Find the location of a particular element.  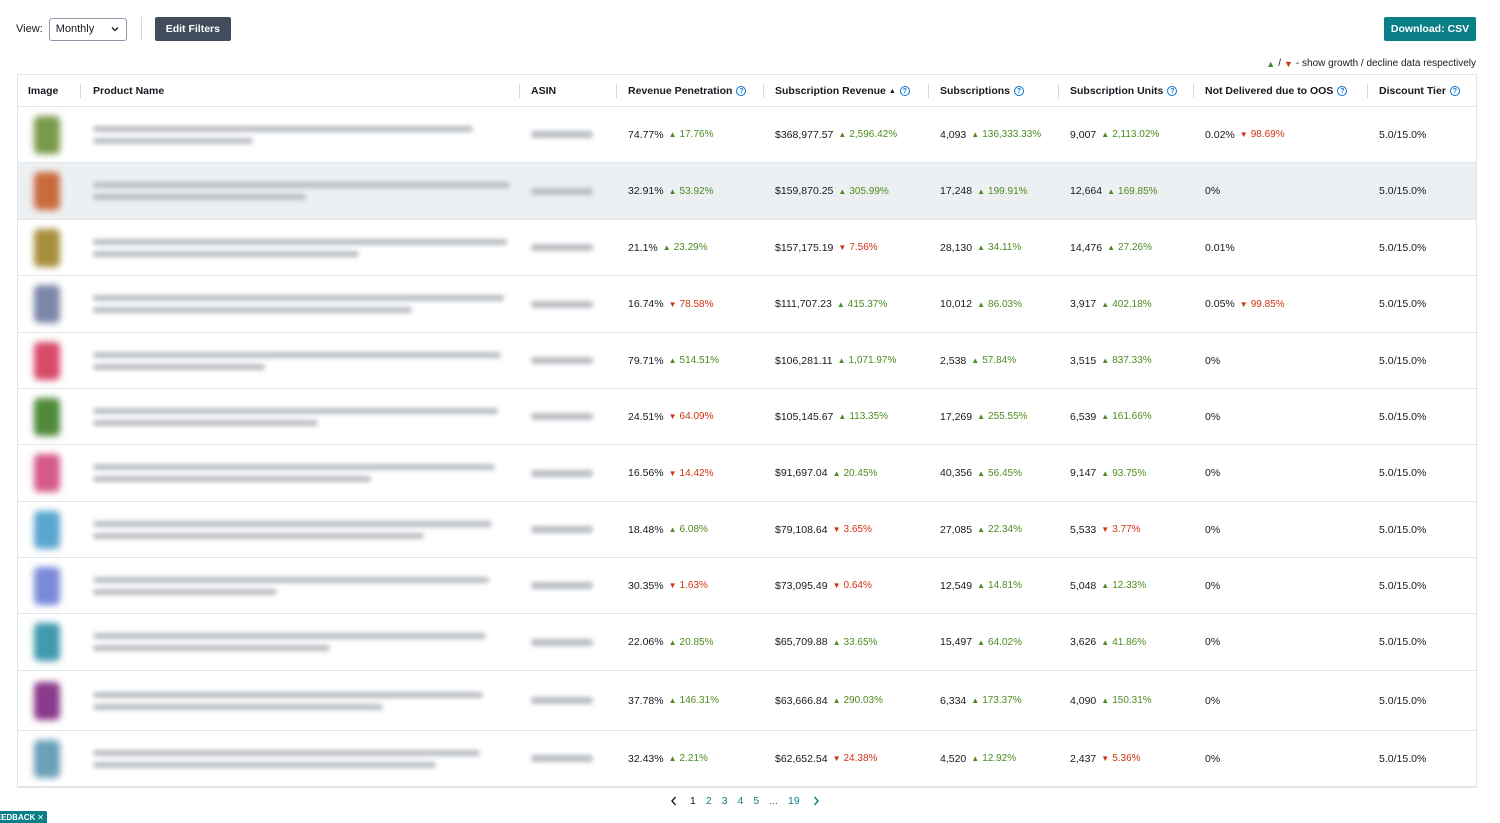

change-value: 57.84% is located at coordinates (999, 360).